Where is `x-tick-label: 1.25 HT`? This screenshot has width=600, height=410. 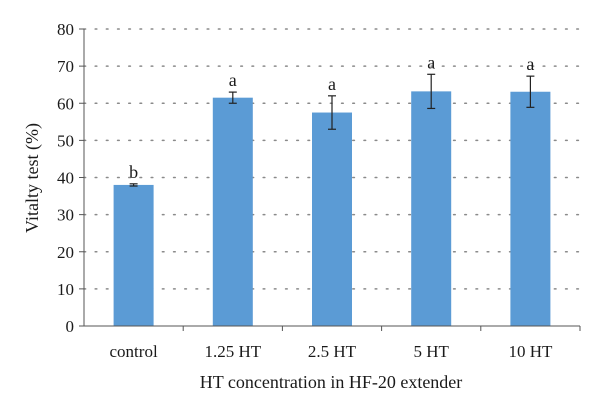
x-tick-label: 1.25 HT is located at coordinates (232, 351).